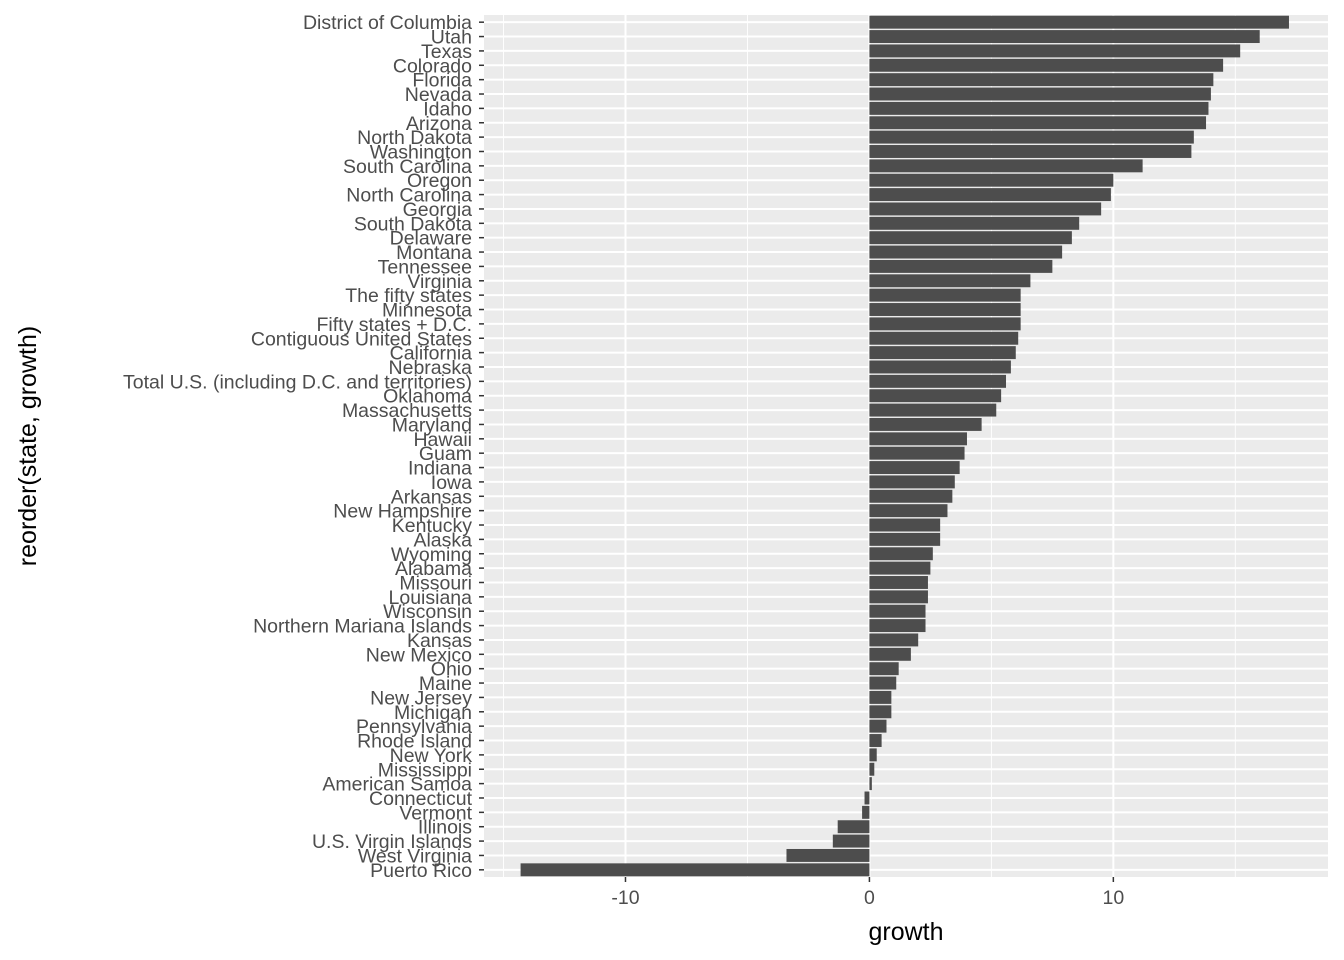 Image resolution: width=1344 pixels, height=960 pixels. I want to click on y-tick-label: Wisconsin, so click(427, 612).